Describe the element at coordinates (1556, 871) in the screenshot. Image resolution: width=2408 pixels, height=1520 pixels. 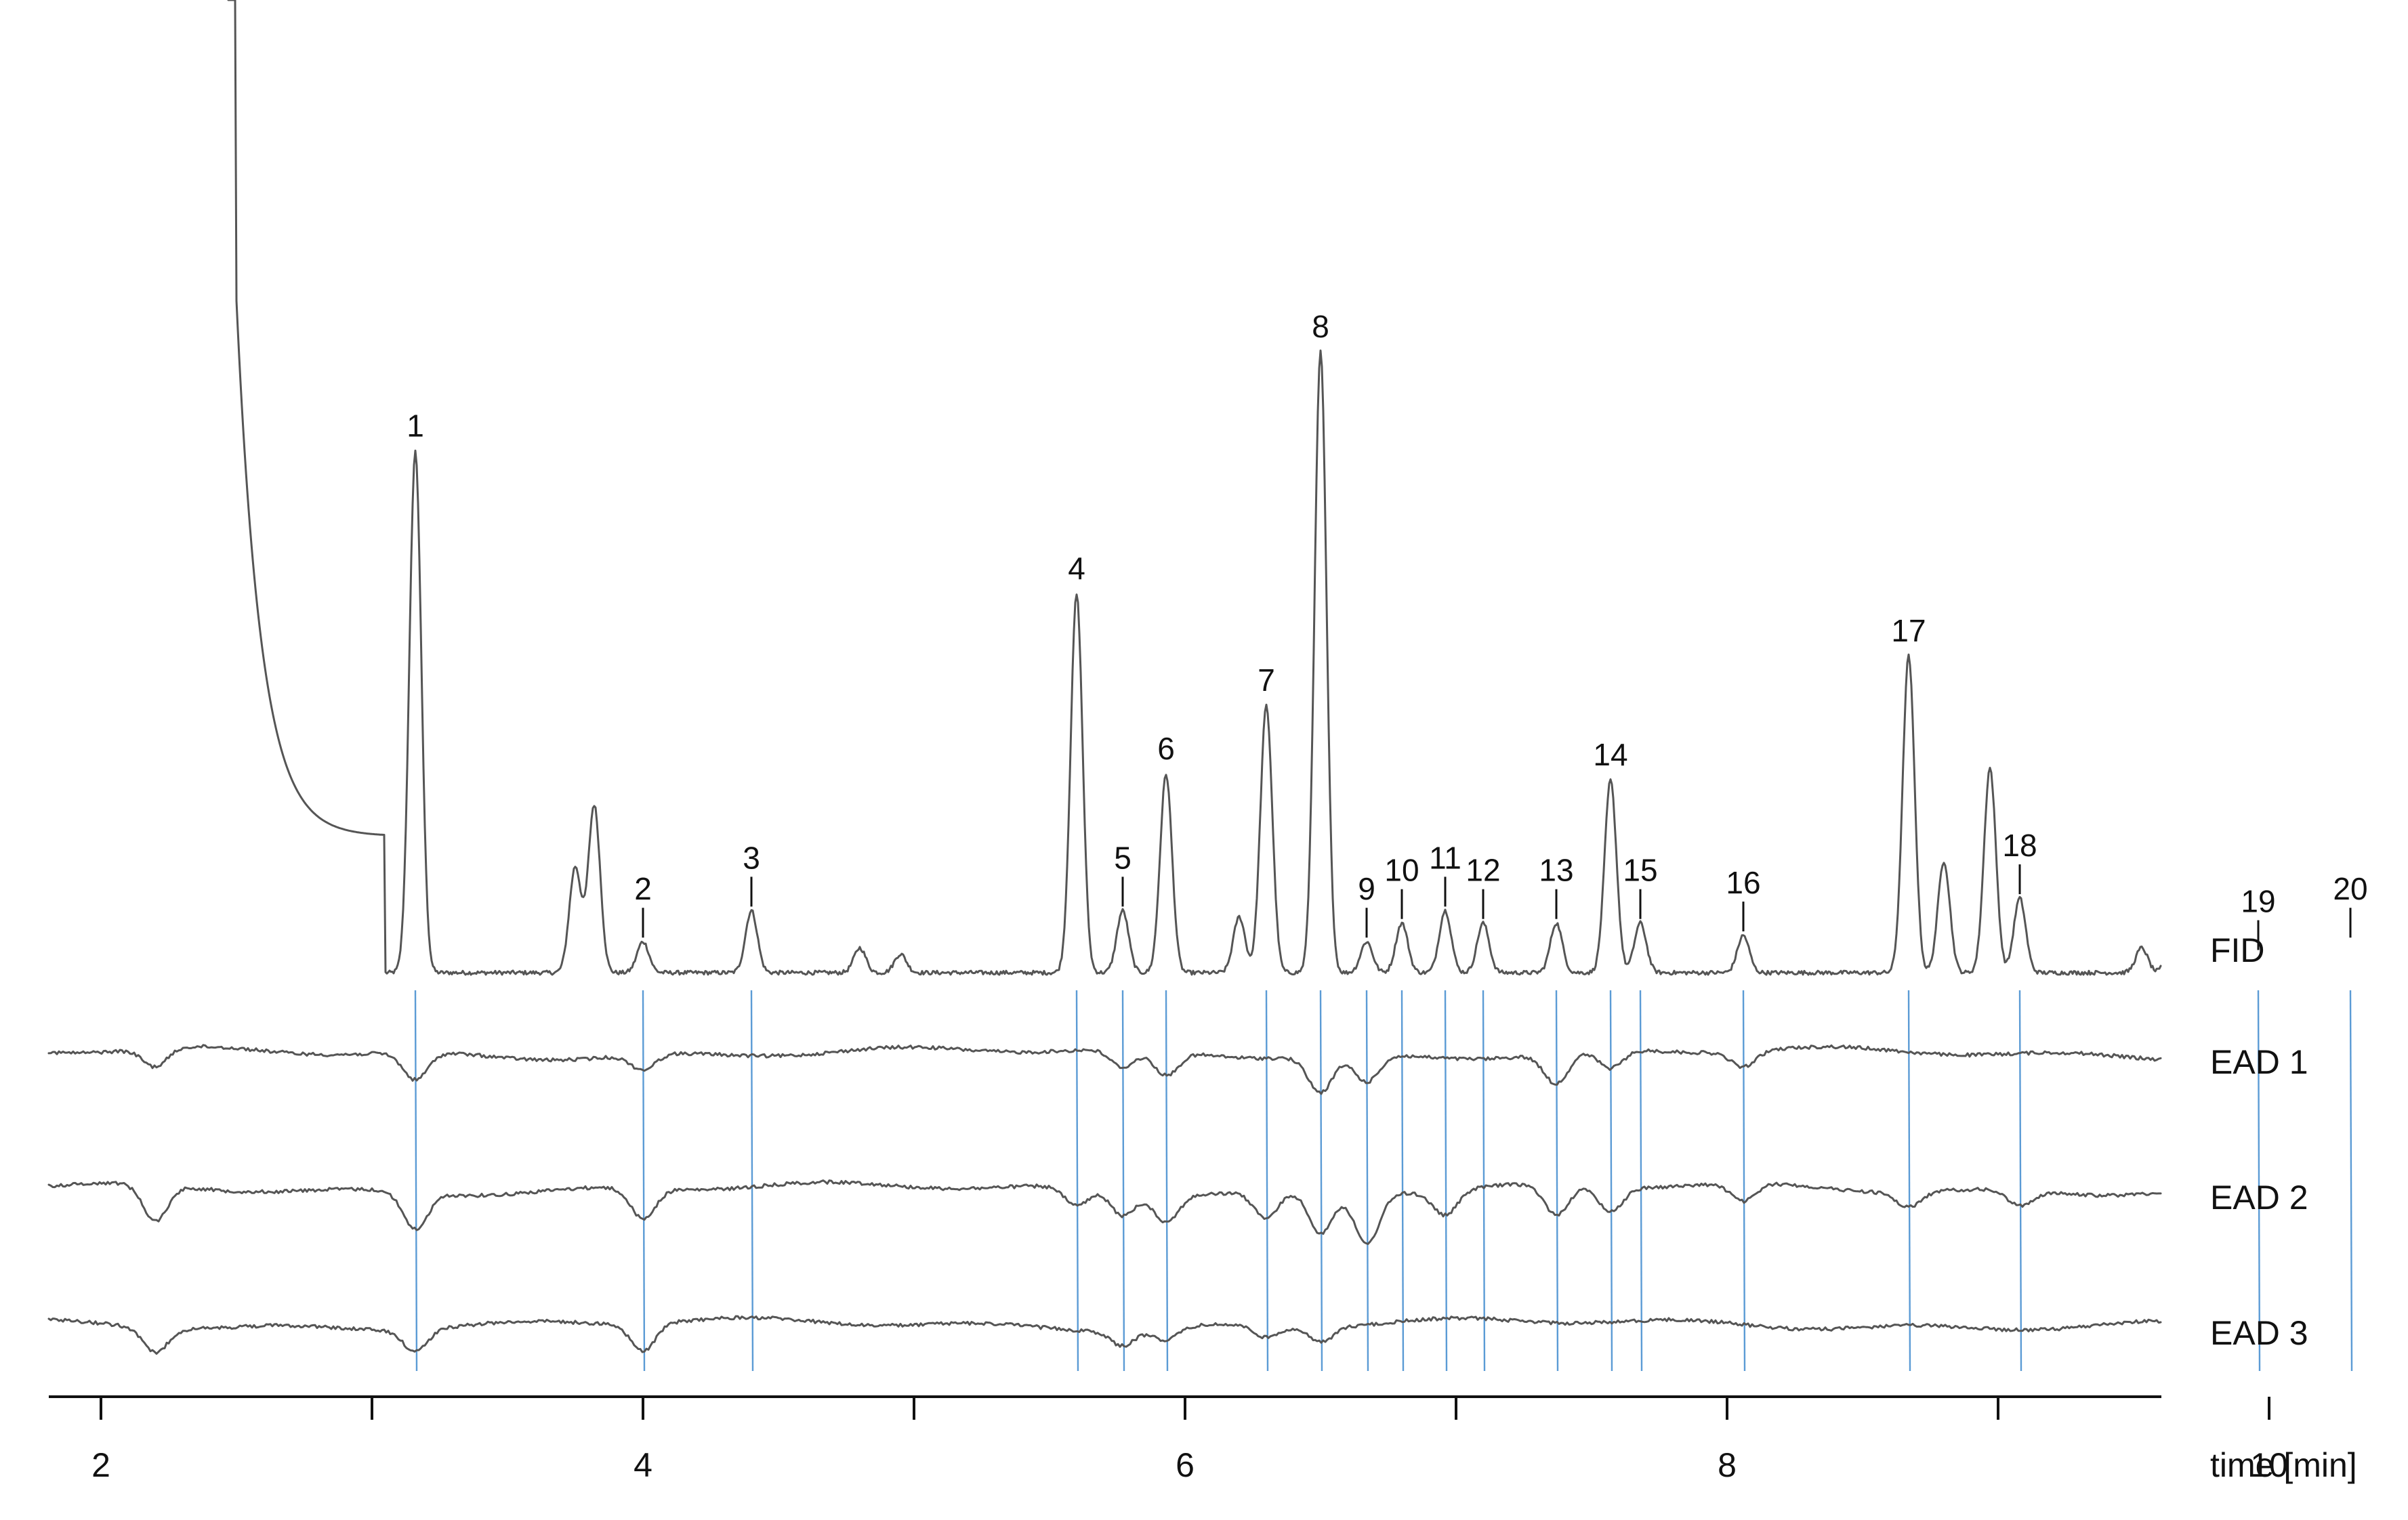
I see `peak-label: 13` at that location.